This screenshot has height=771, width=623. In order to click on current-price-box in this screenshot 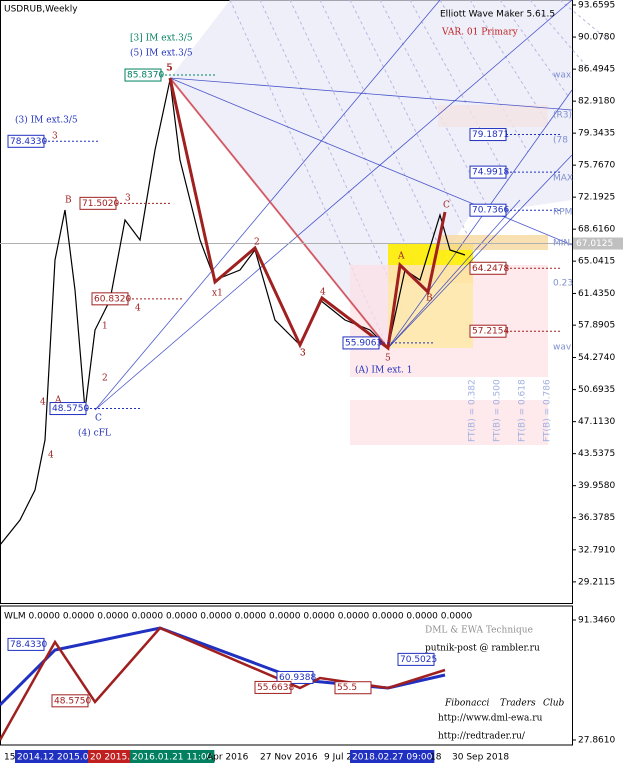, I will do `click(598, 243)`.